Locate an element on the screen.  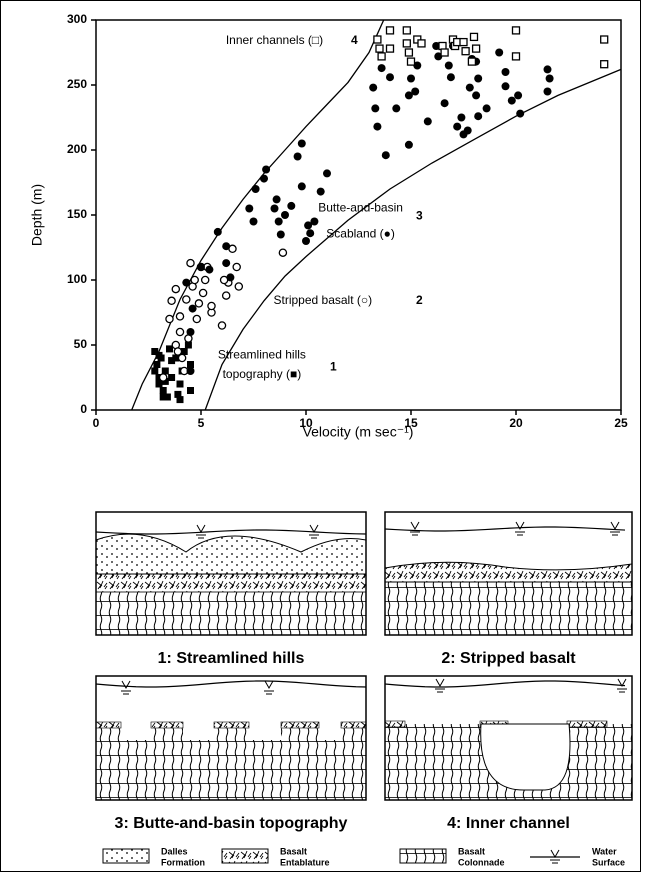
legend-label: Dalles is located at coordinates (174, 851).